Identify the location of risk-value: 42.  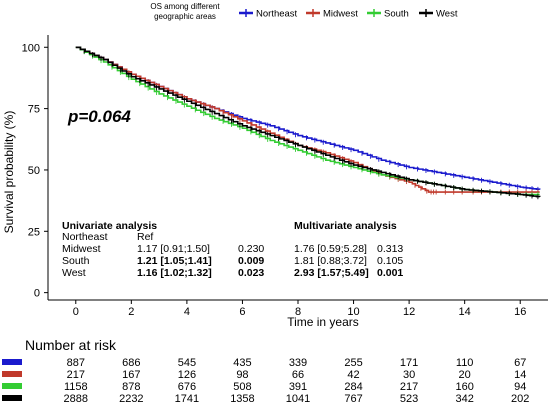
(353, 375).